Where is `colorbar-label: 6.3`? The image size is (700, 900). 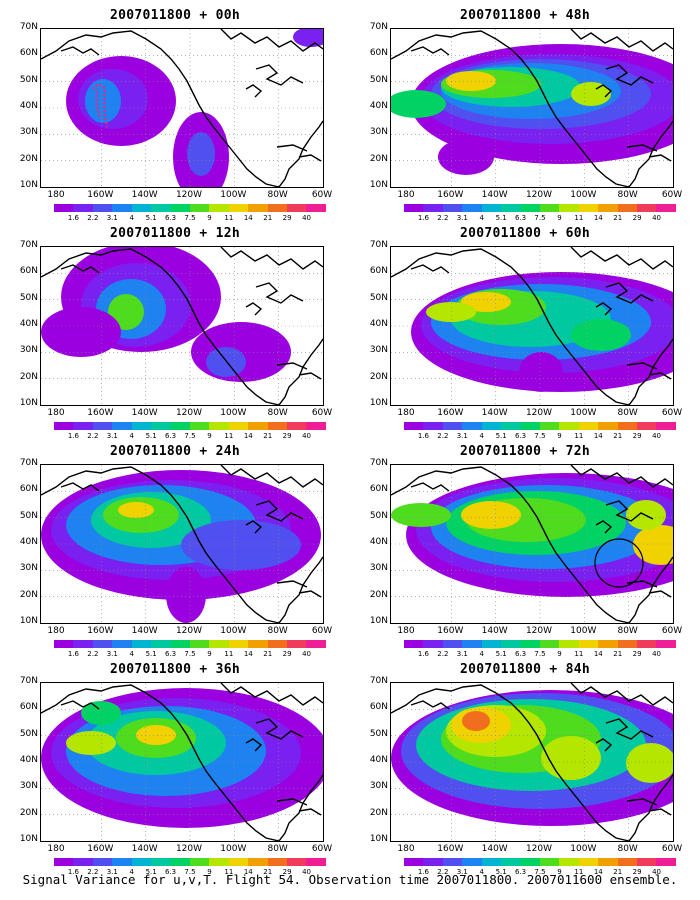
colorbar-label: 6.3 is located at coordinates (170, 872).